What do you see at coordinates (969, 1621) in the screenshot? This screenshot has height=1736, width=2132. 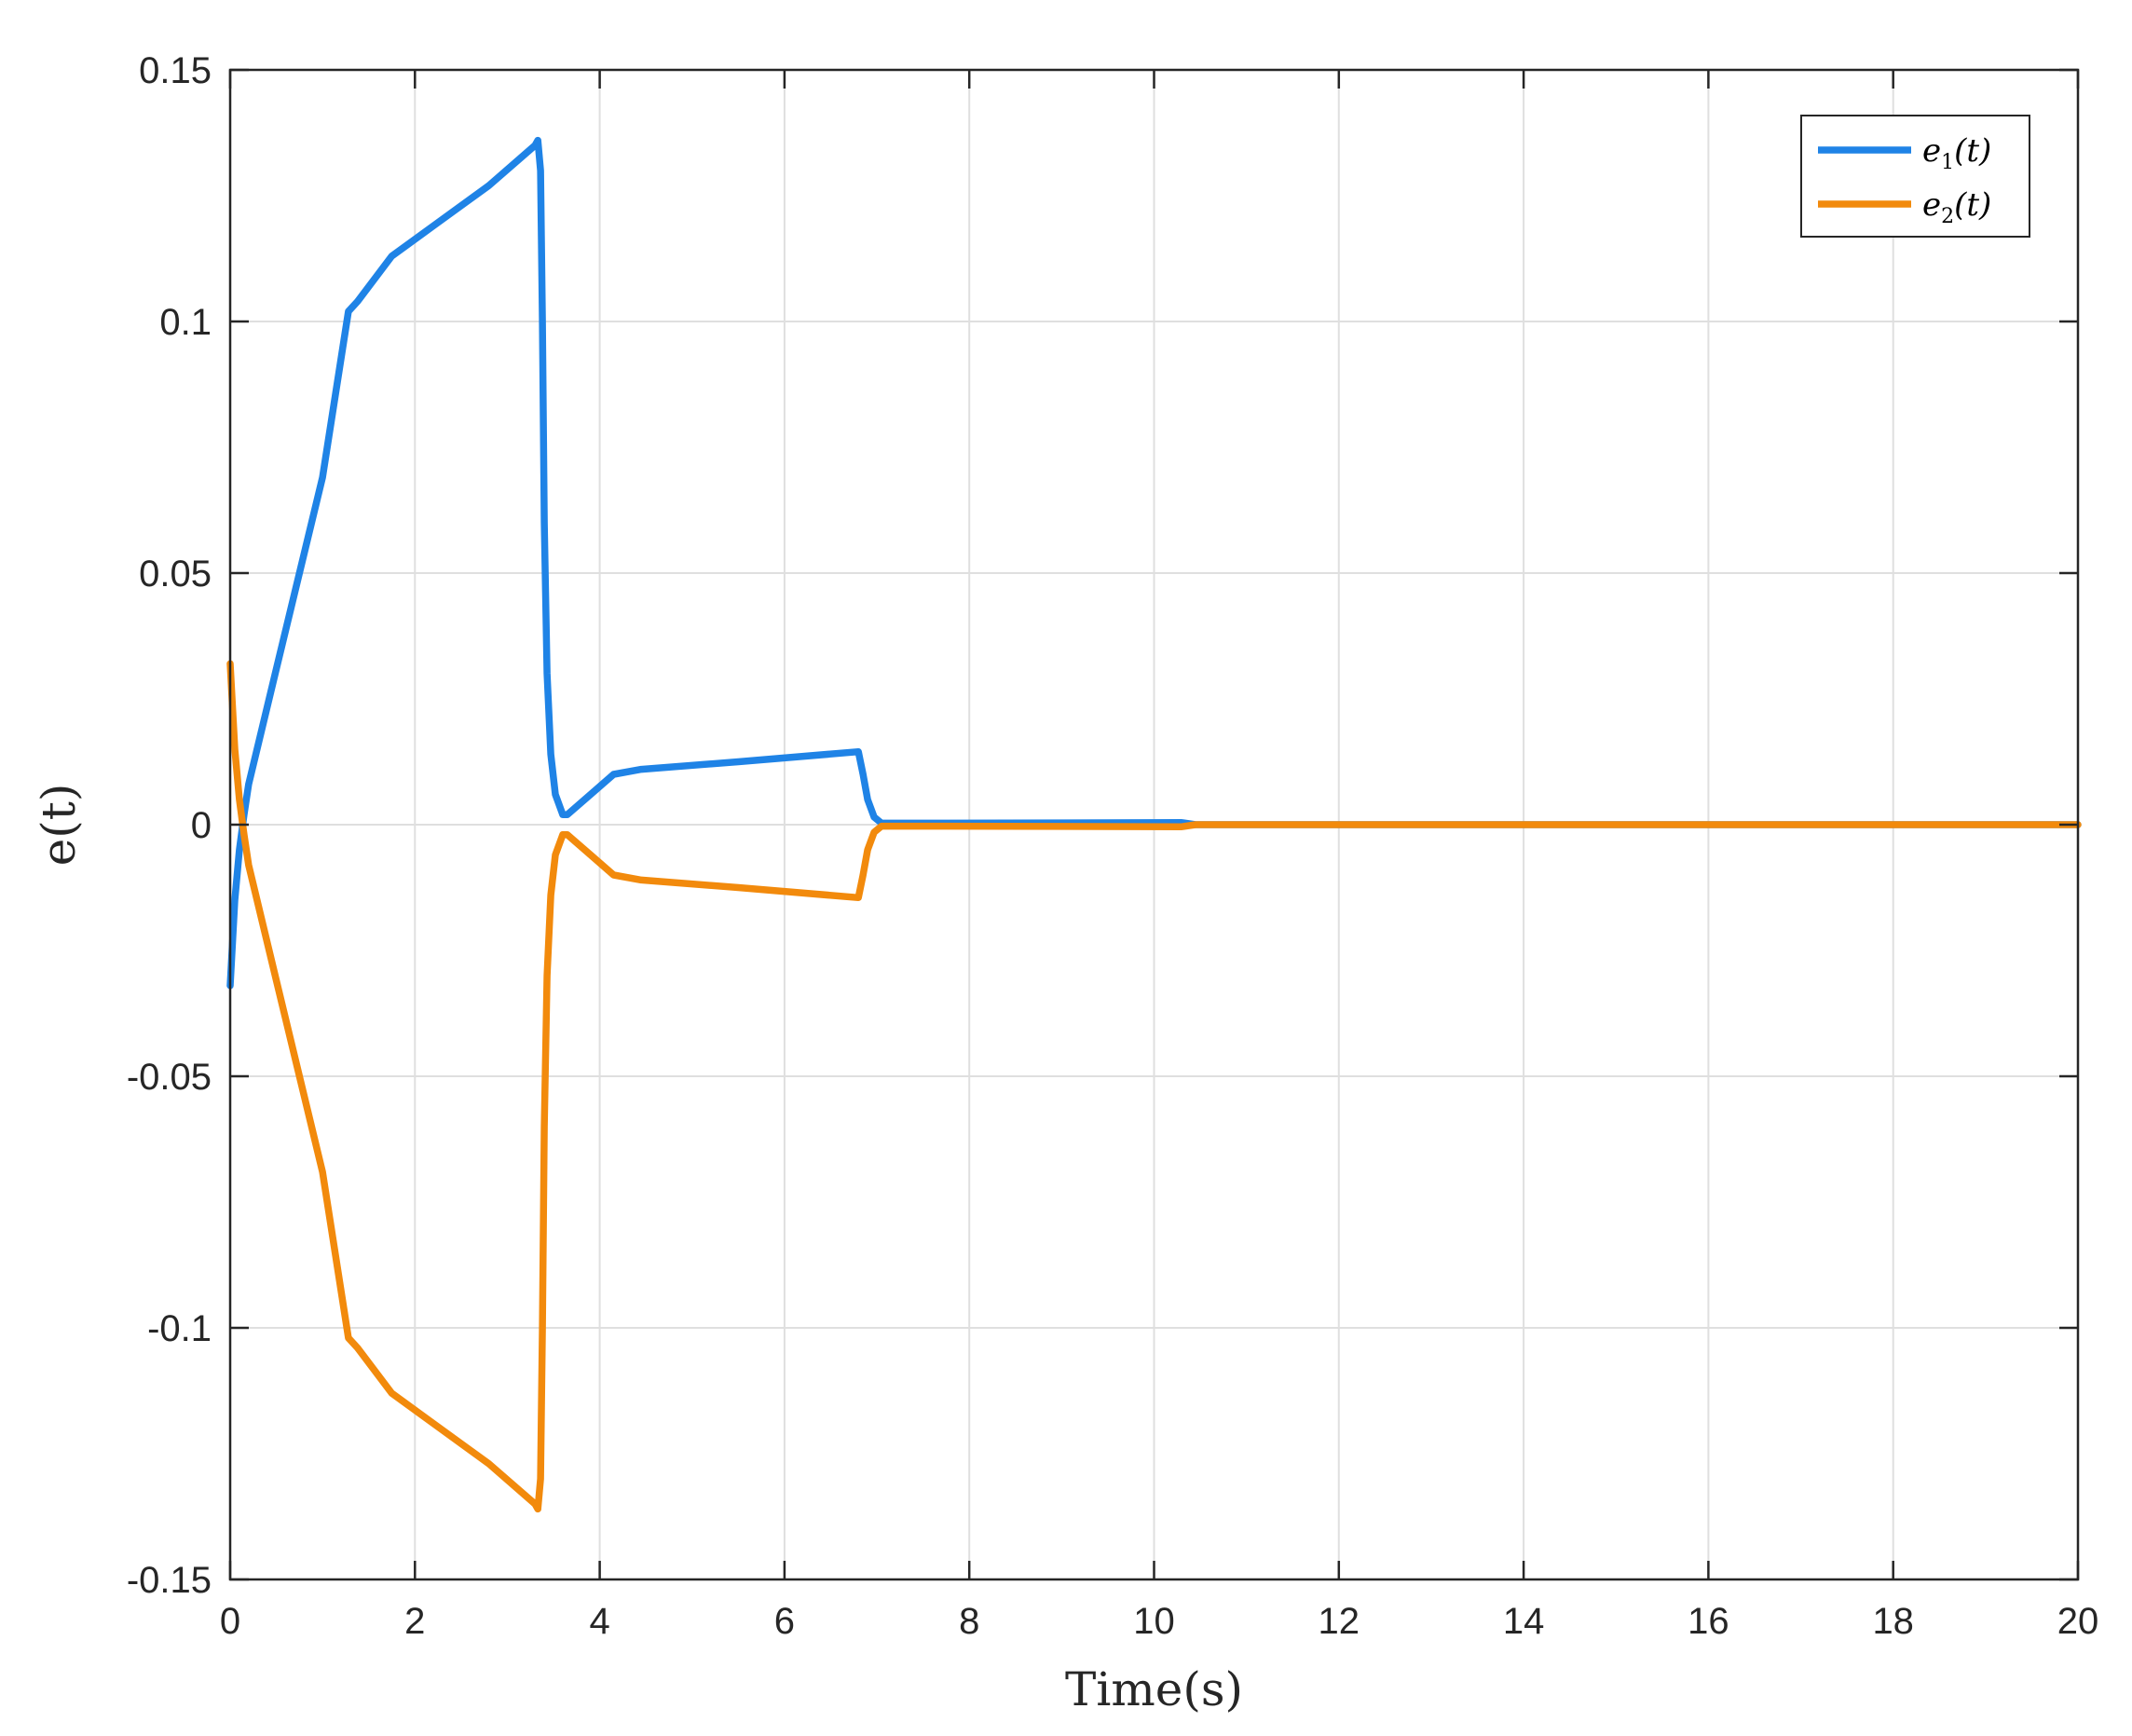 I see `x-tick-label: 8` at bounding box center [969, 1621].